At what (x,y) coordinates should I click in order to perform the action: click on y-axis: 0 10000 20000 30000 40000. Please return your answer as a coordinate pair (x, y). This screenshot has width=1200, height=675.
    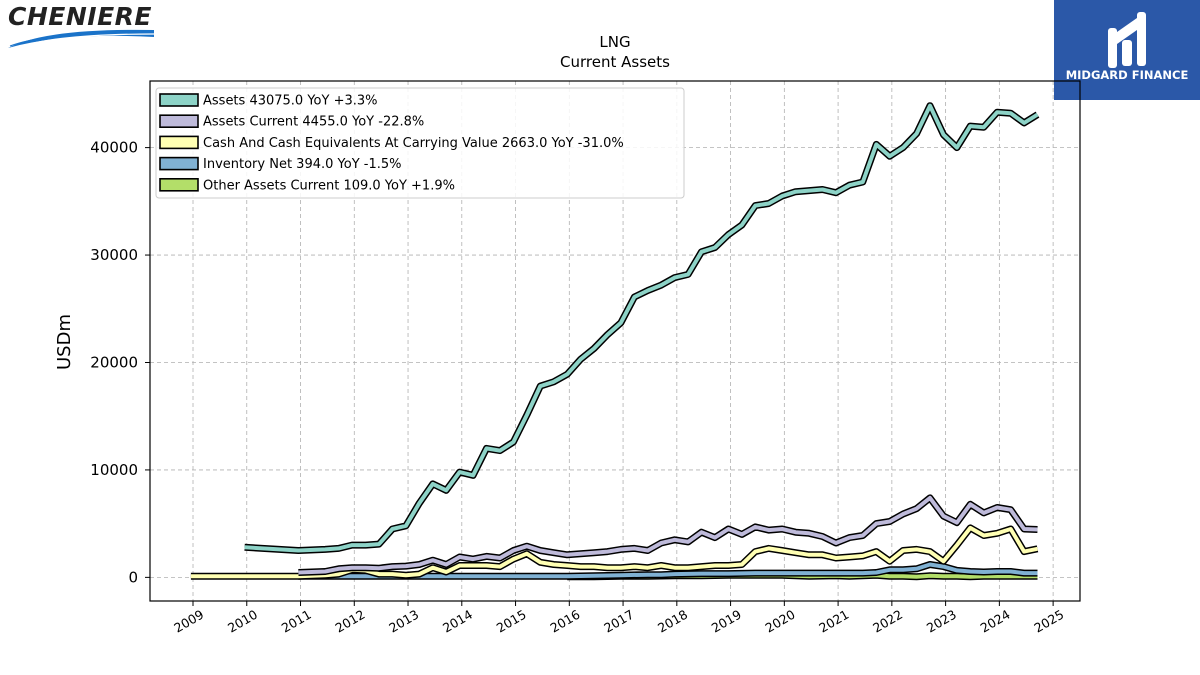
    Looking at the image, I should click on (120, 362).